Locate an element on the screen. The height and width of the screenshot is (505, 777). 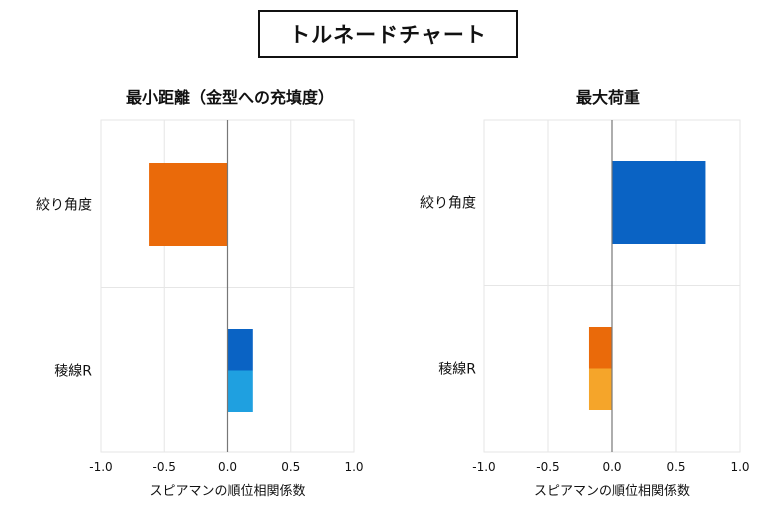
tick-label-0-3: 0.5 is located at coordinates (290, 467).